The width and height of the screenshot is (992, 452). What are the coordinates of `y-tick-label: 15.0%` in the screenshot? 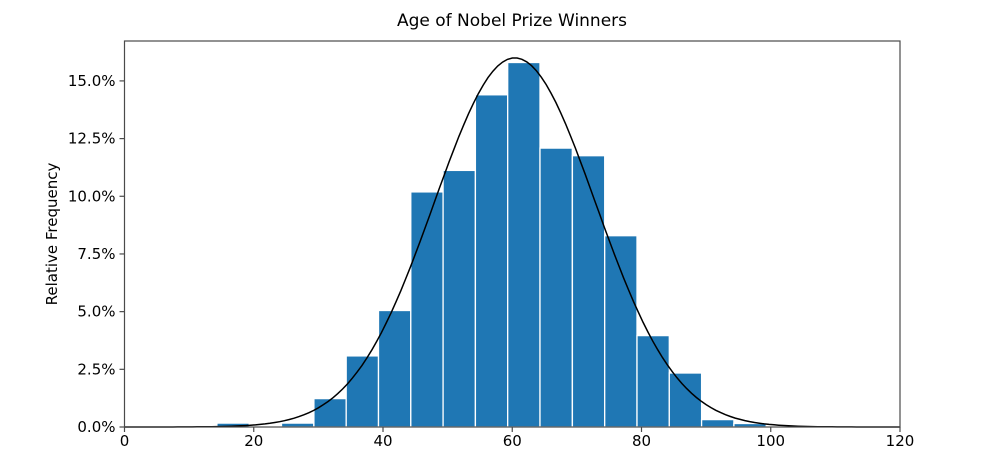 It's located at (92, 81).